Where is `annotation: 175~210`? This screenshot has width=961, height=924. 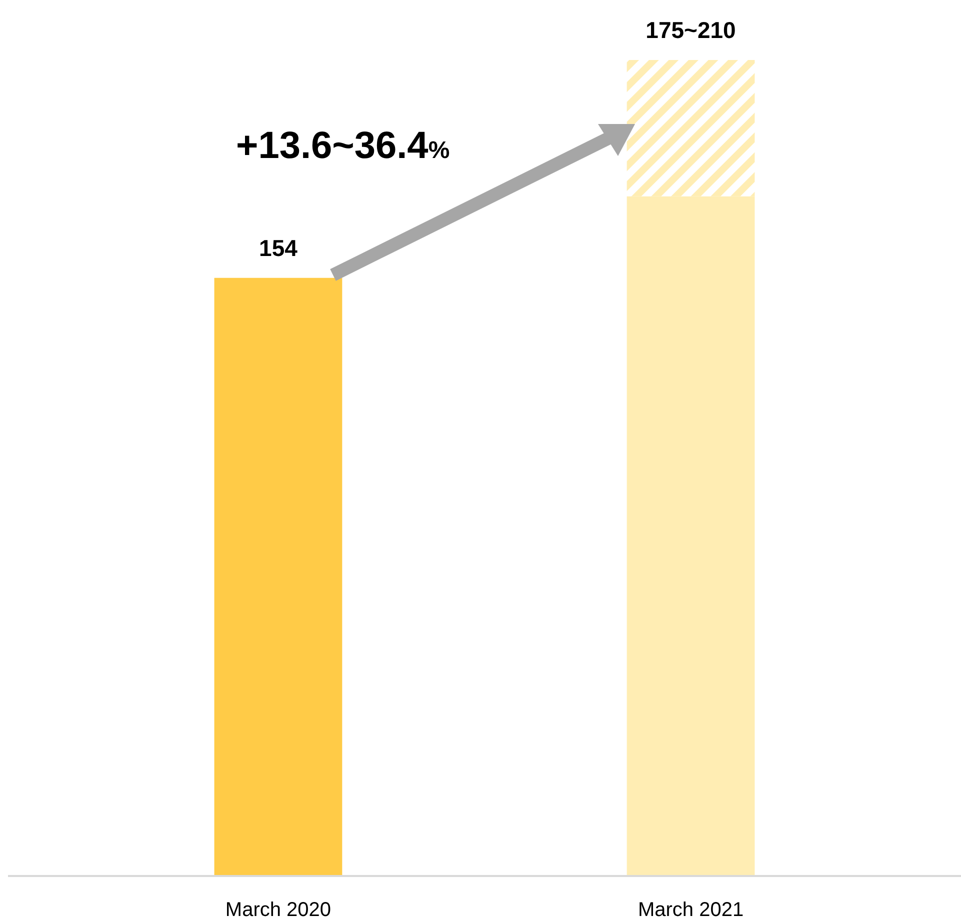 annotation: 175~210 is located at coordinates (691, 30).